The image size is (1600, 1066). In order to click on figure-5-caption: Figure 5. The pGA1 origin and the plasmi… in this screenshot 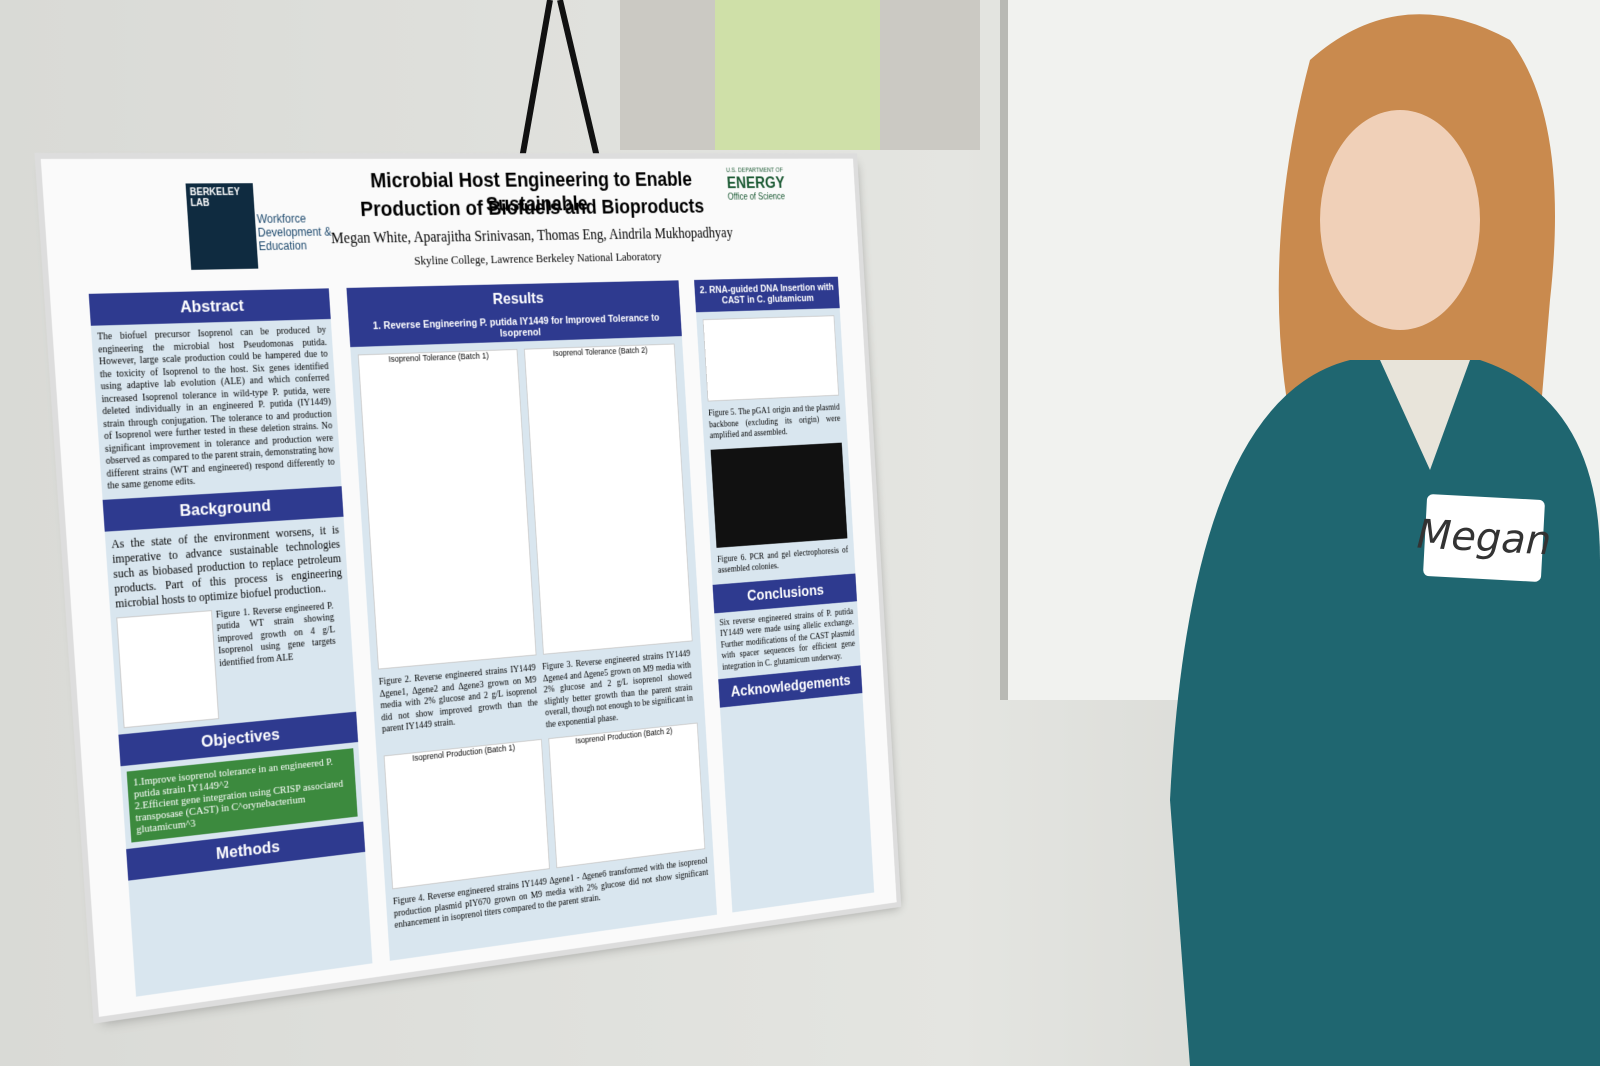, I will do `click(774, 421)`.